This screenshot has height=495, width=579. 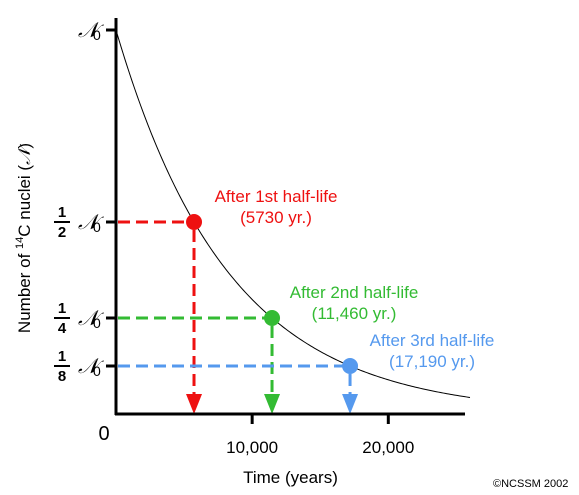 What do you see at coordinates (62, 376) in the screenshot?
I see `y-tick-denominator: 8` at bounding box center [62, 376].